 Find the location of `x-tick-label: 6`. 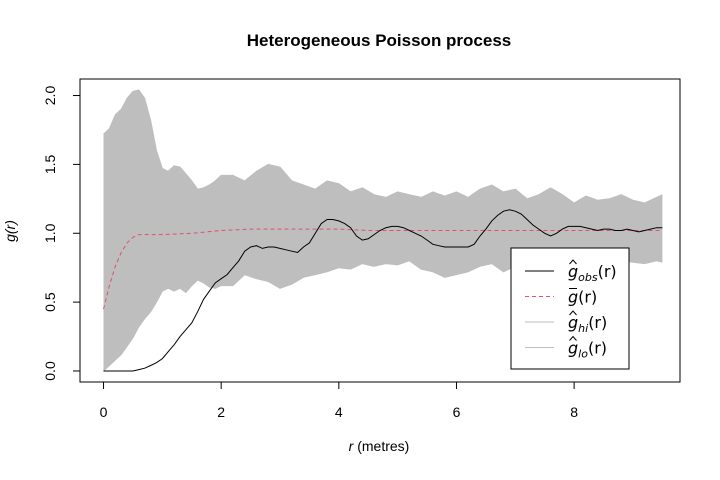

x-tick-label: 6 is located at coordinates (457, 412).